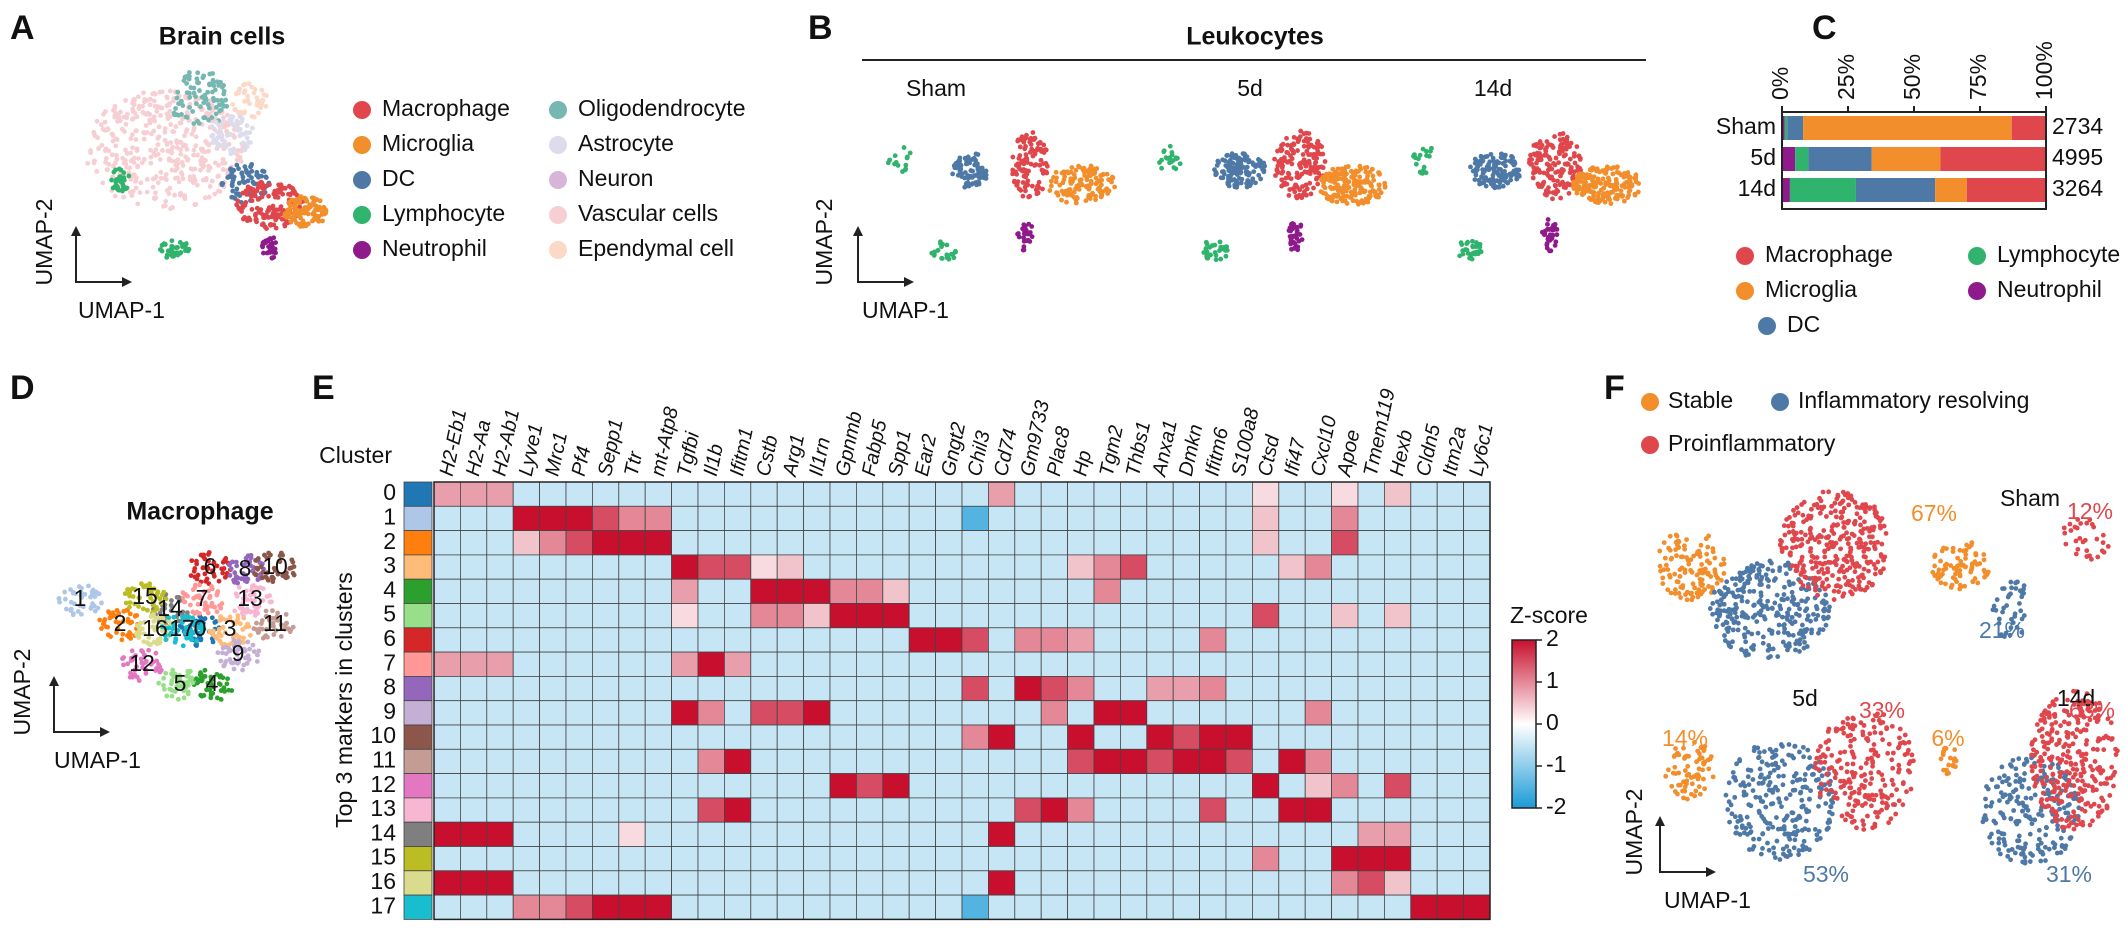 The image size is (2128, 929). Describe the element at coordinates (199, 512) in the screenshot. I see `panel-title: Macrophage` at that location.